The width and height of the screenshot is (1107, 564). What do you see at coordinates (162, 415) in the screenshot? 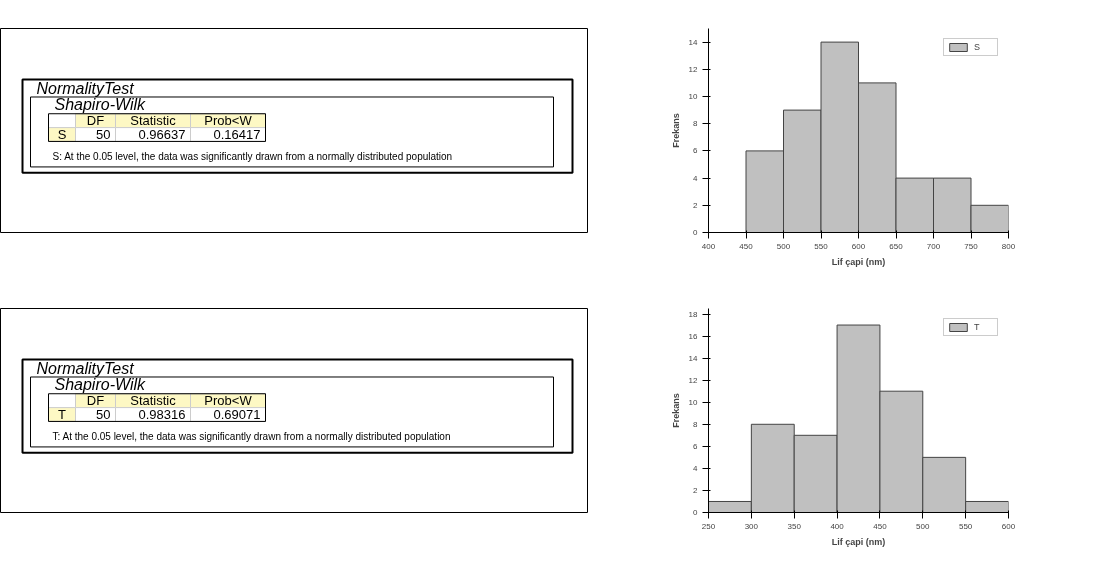
I see `text: 0.98316` at bounding box center [162, 415].